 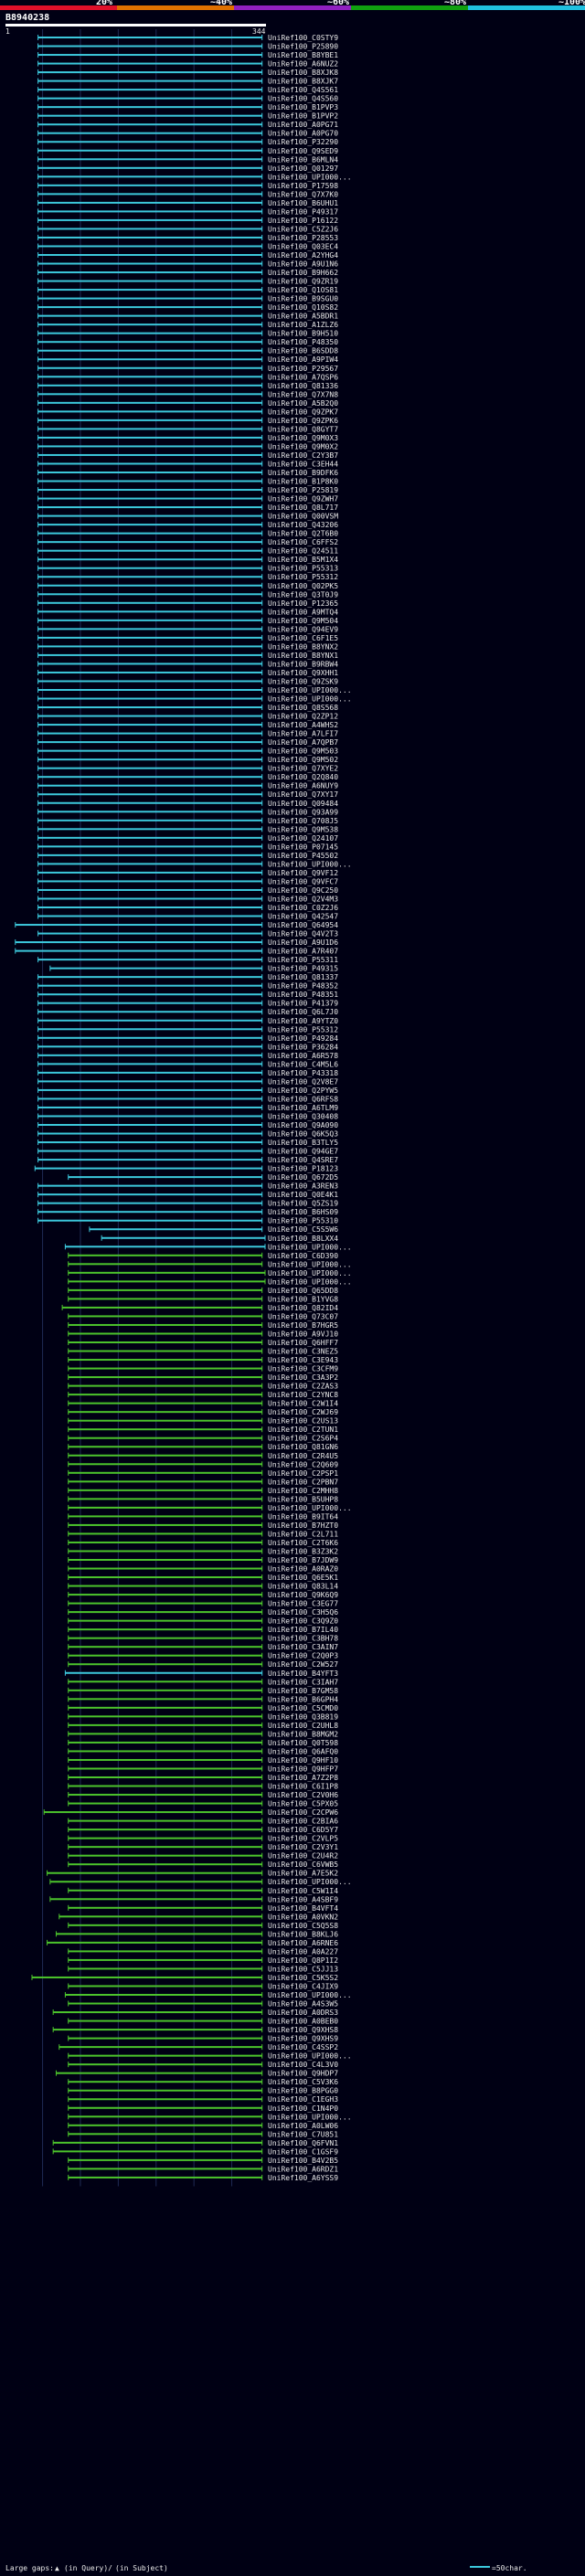 I want to click on hit-label: UniRef100_B6GPH4, so click(x=303, y=1699).